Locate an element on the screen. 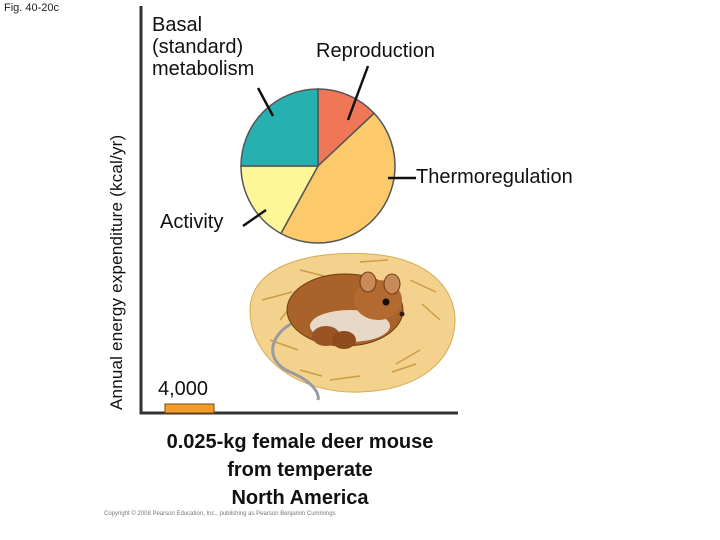 Image resolution: width=720 pixels, height=540 pixels. bar-deer-mouse is located at coordinates (189, 408).